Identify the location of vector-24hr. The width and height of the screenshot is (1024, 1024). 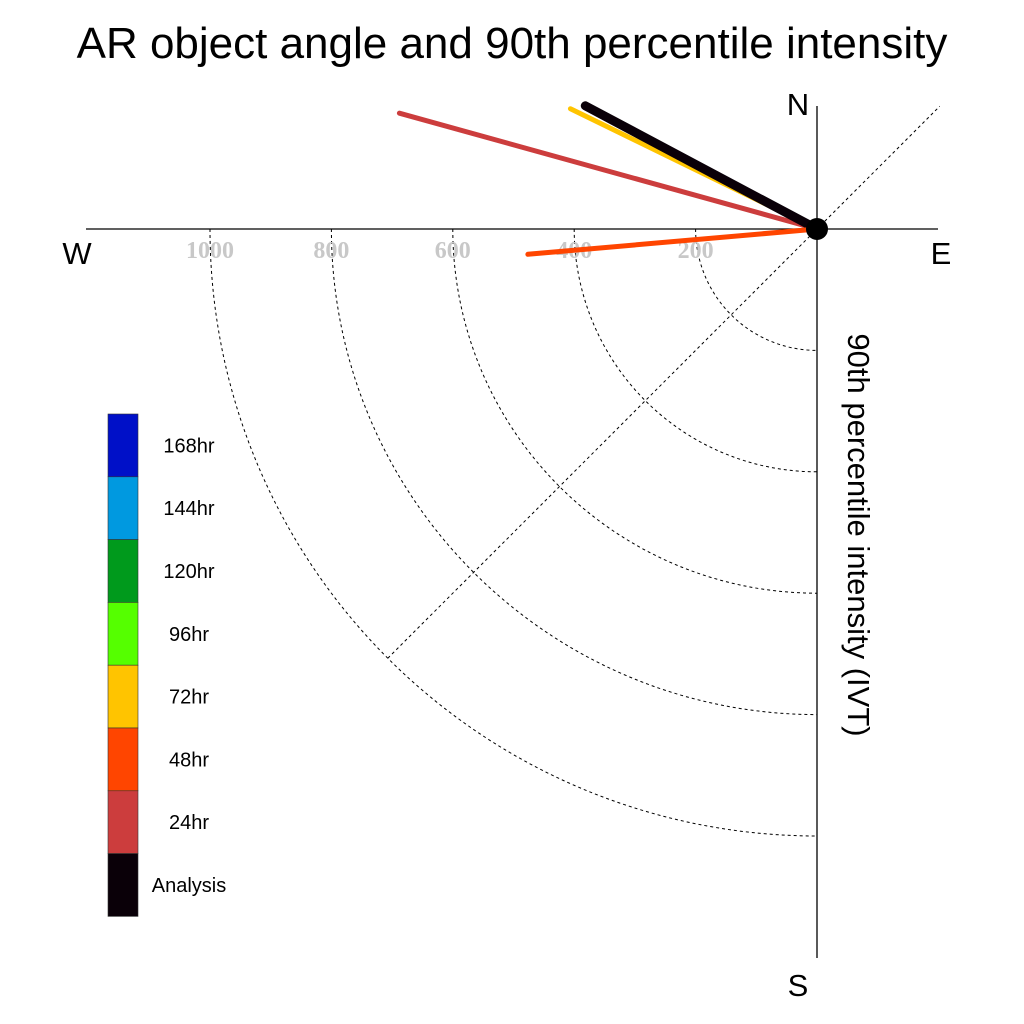
(608, 171).